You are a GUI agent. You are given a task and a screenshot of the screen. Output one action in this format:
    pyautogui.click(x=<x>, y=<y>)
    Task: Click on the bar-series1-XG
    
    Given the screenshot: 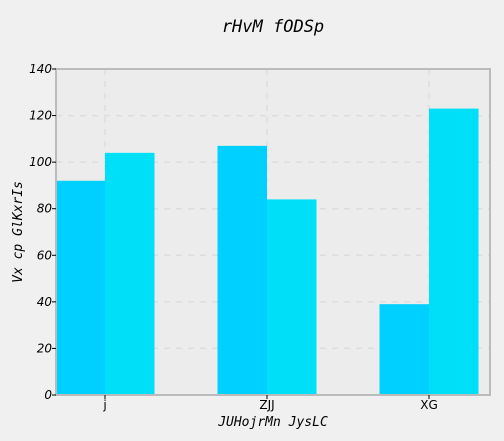 What is the action you would take?
    pyautogui.click(x=404, y=349)
    